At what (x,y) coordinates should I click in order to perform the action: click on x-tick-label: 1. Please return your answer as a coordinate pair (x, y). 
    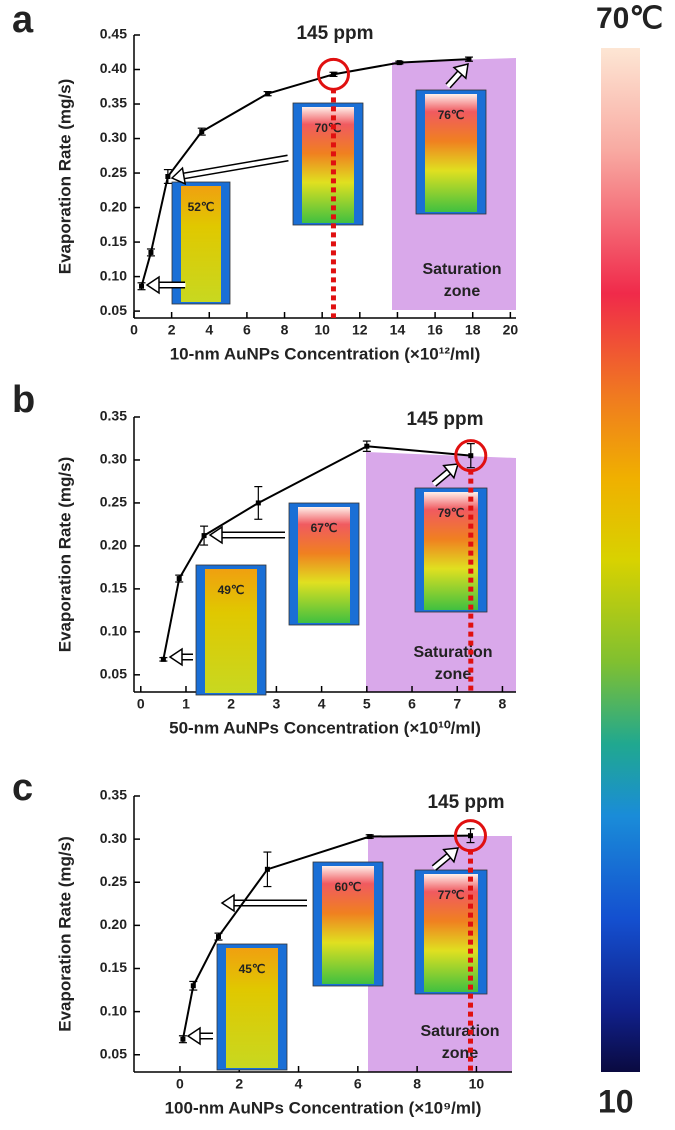
    Looking at the image, I should click on (186, 704).